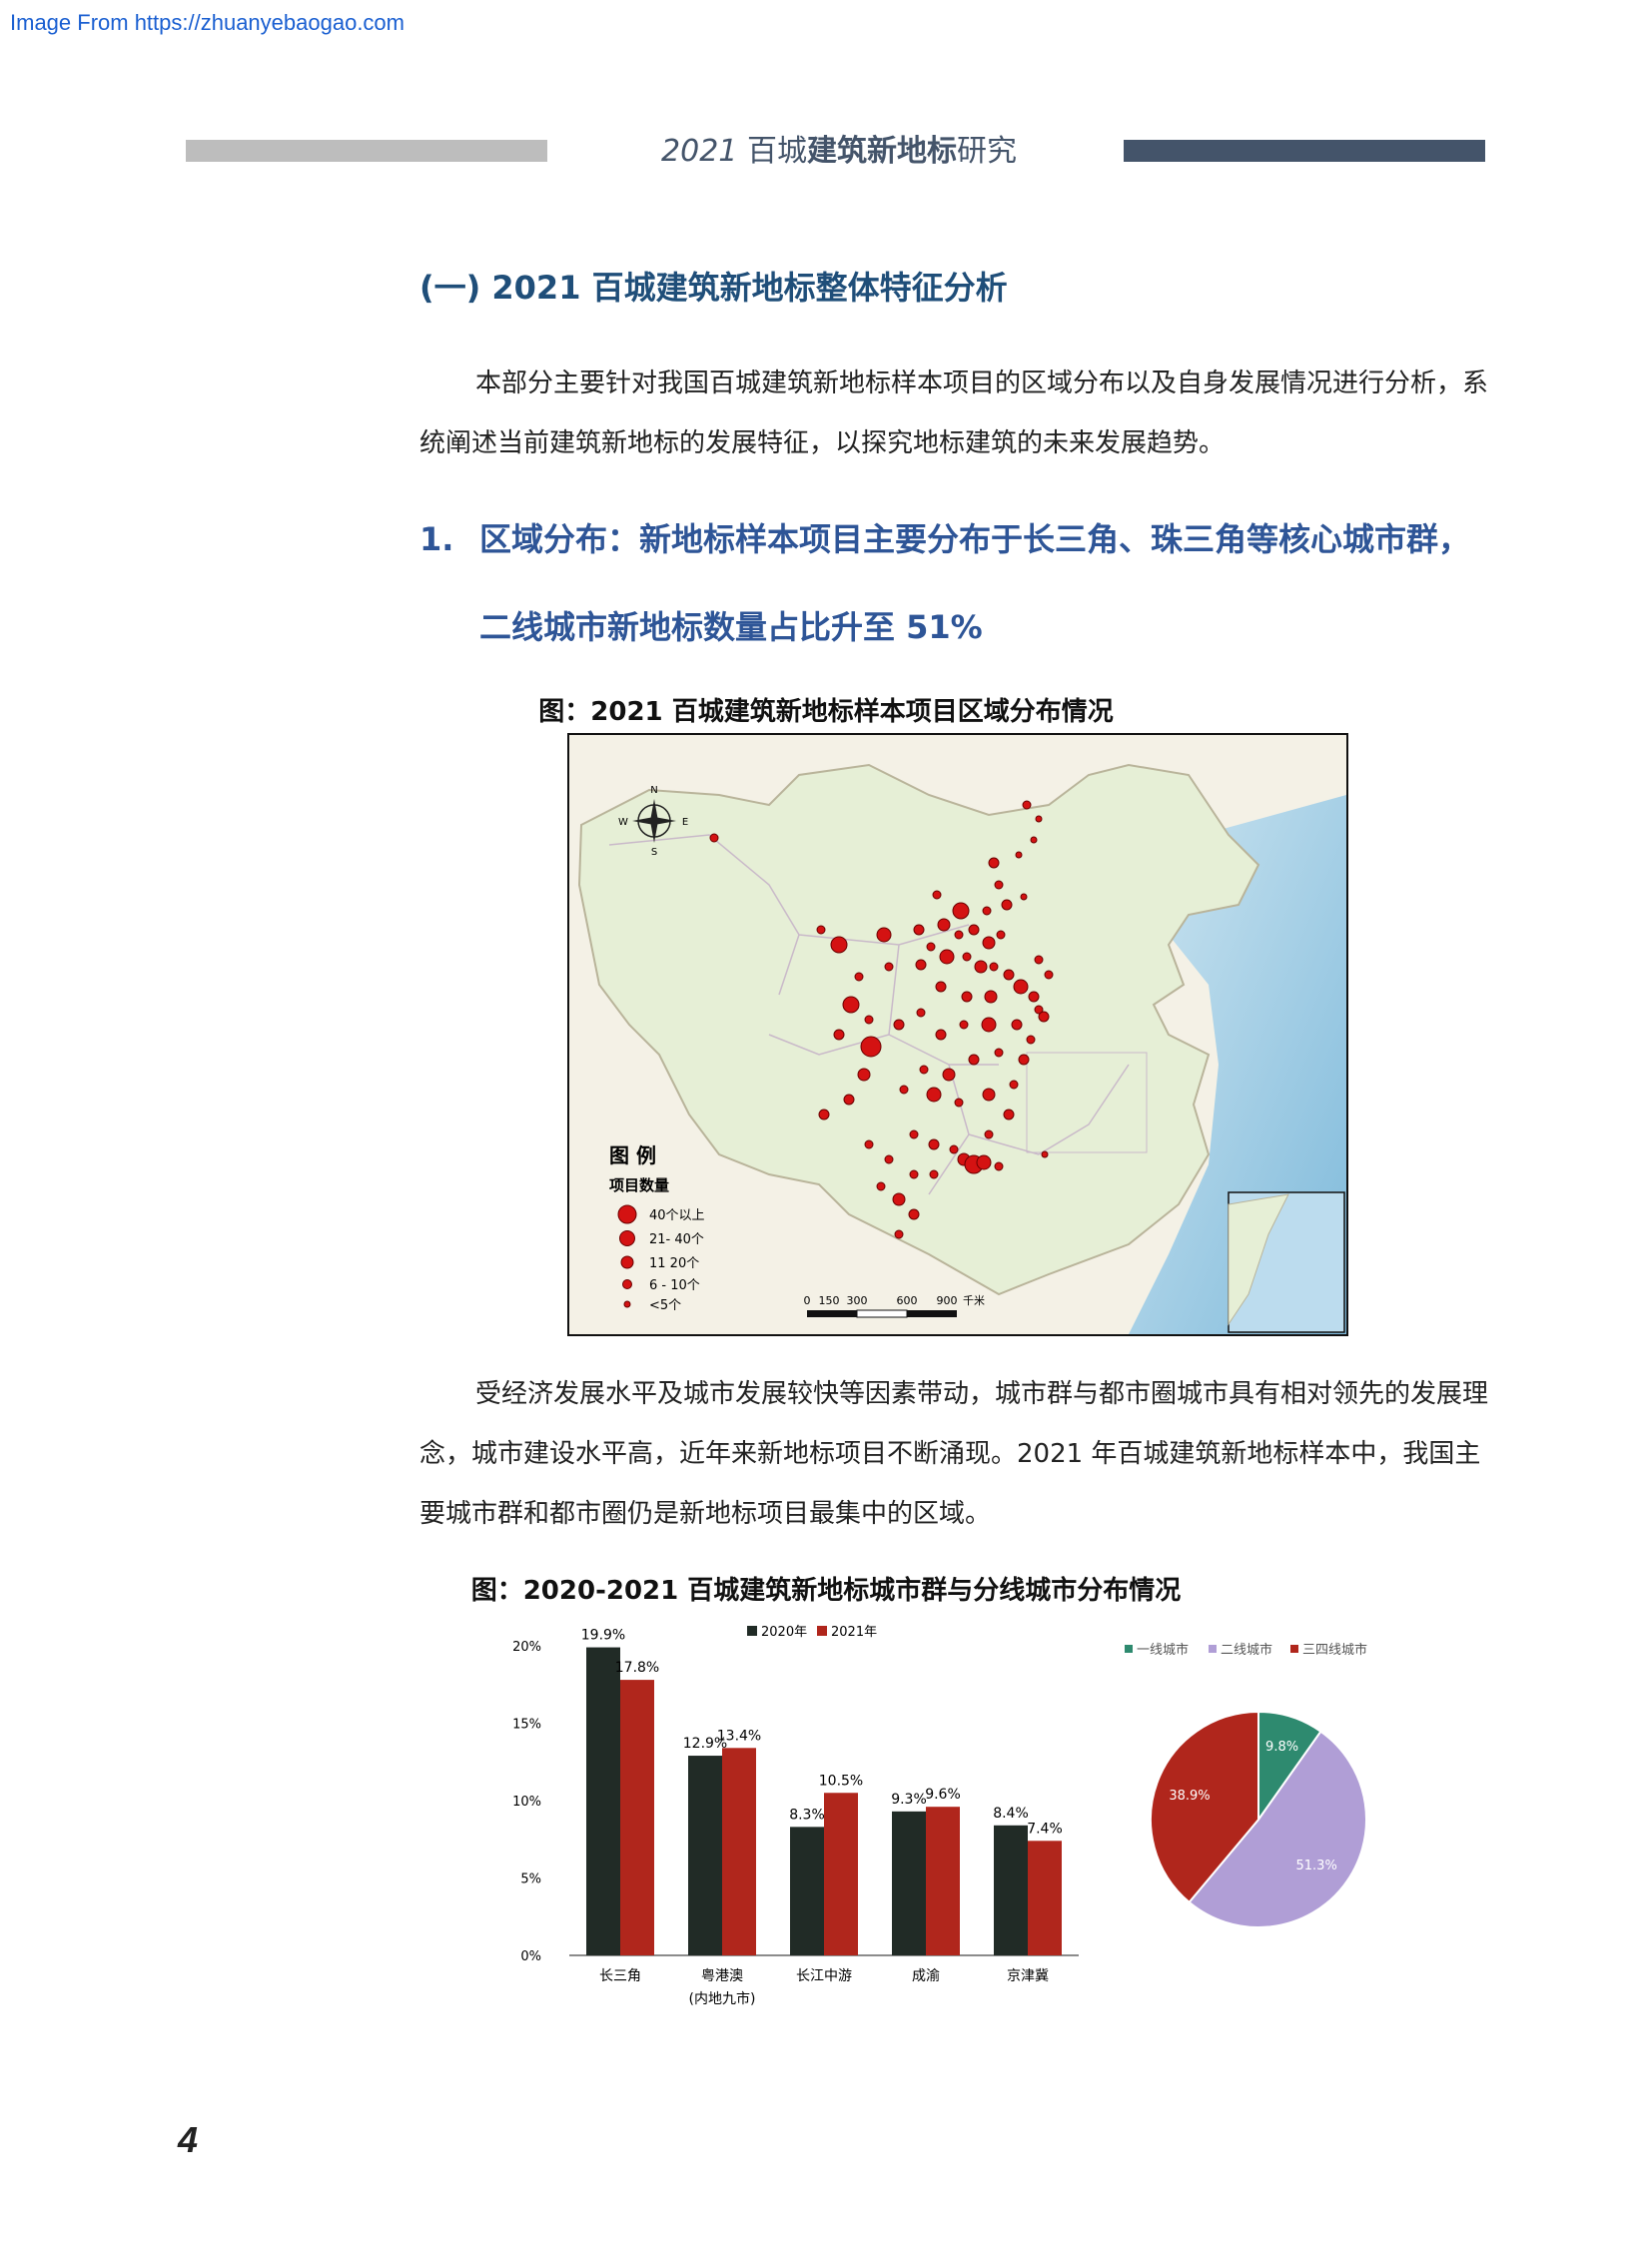 The height and width of the screenshot is (2242, 1652). What do you see at coordinates (722, 1976) in the screenshot?
I see `x-category-label: 粤港澳` at bounding box center [722, 1976].